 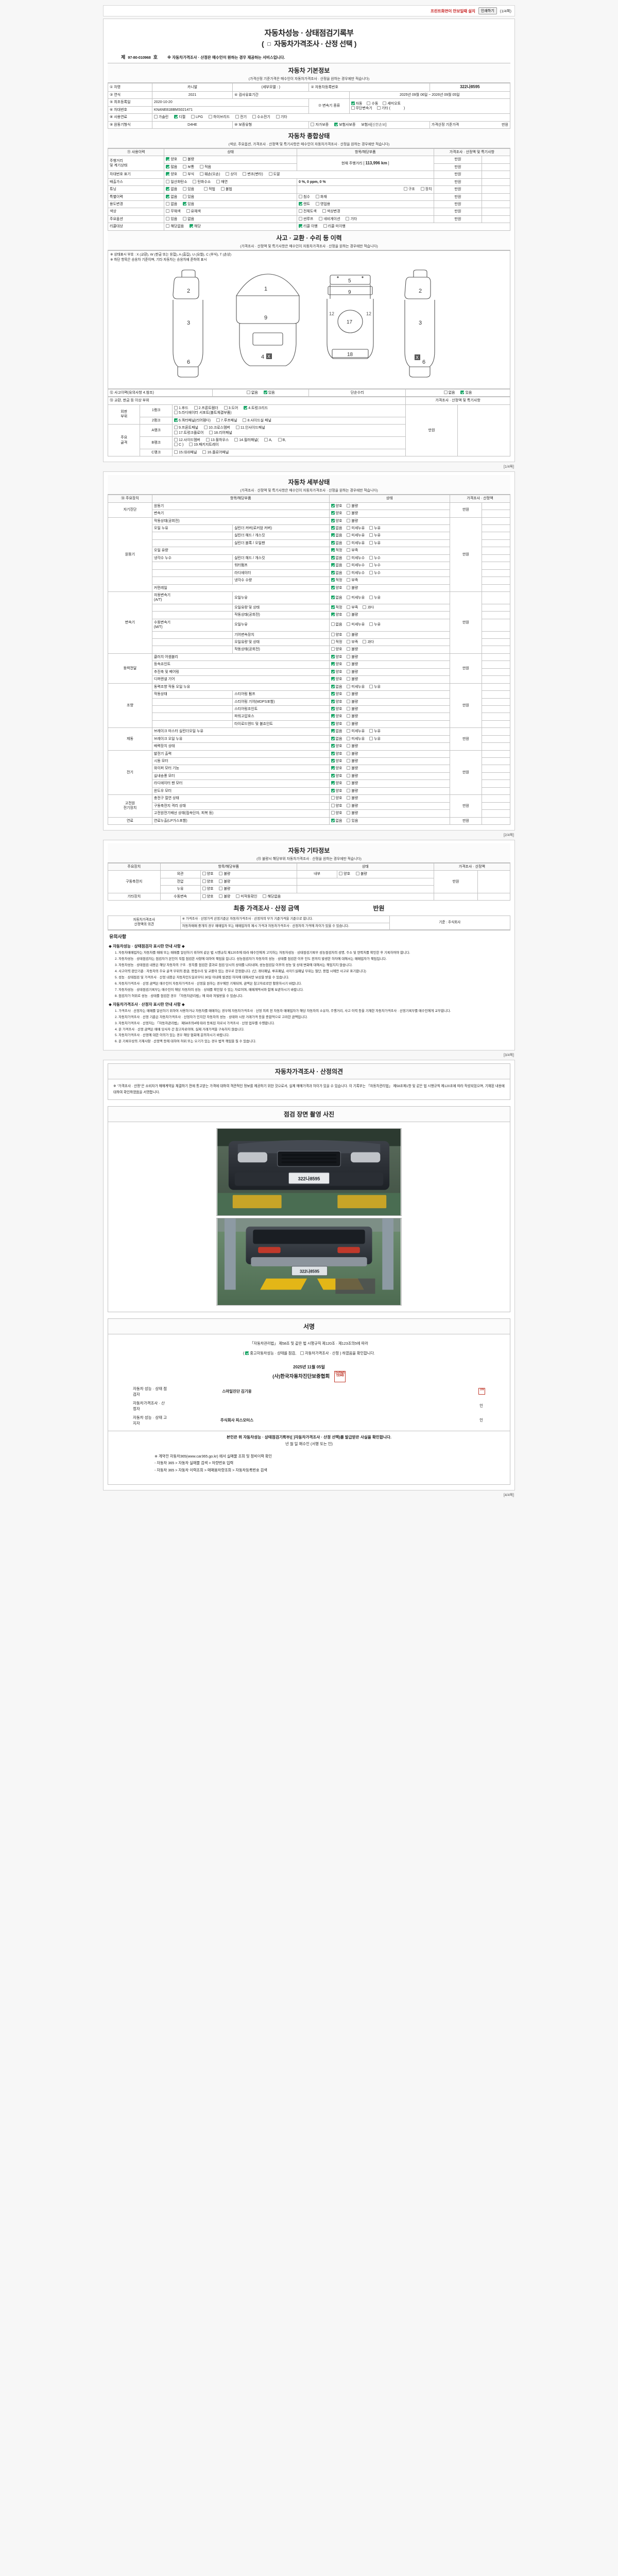 I want to click on part-trunk-floor: 17.트렁크플로어, so click(x=189, y=433).